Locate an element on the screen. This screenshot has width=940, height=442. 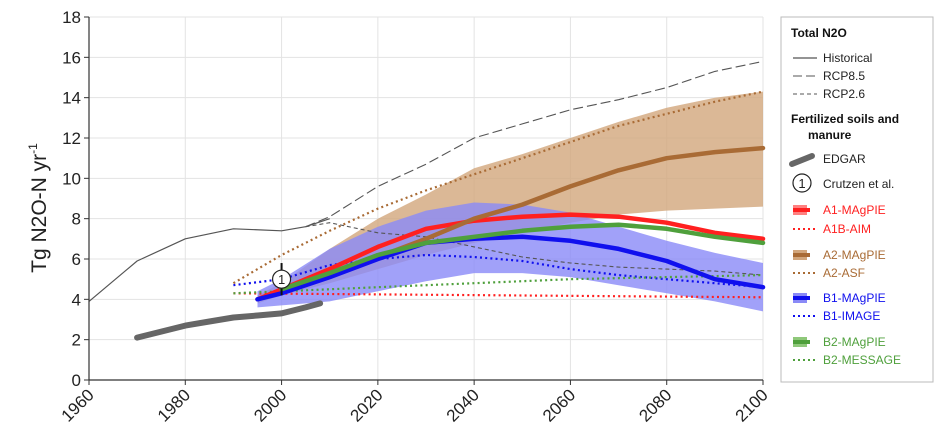
x-tick-label: 2100 is located at coordinates (752, 405).